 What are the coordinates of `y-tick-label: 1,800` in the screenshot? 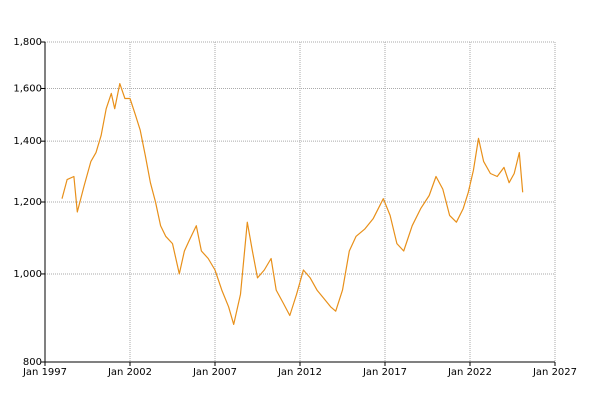 It's located at (27, 42).